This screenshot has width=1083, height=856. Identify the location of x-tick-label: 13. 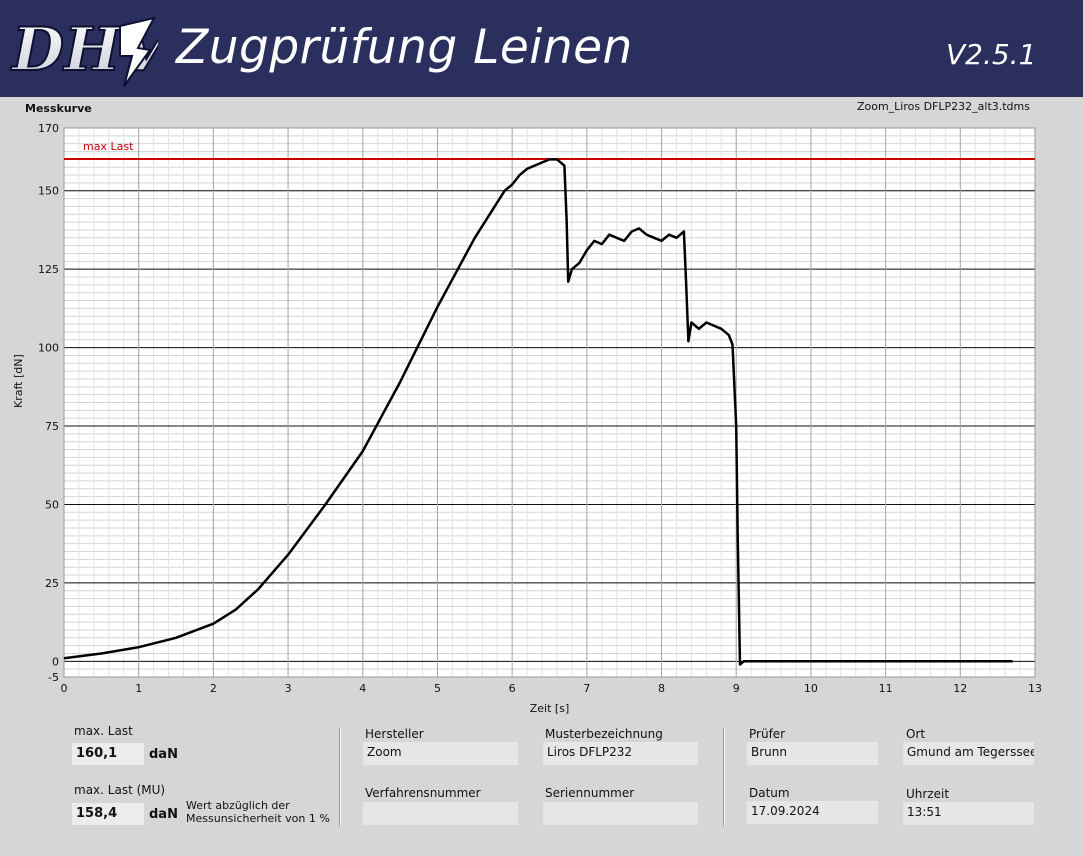
(1035, 688).